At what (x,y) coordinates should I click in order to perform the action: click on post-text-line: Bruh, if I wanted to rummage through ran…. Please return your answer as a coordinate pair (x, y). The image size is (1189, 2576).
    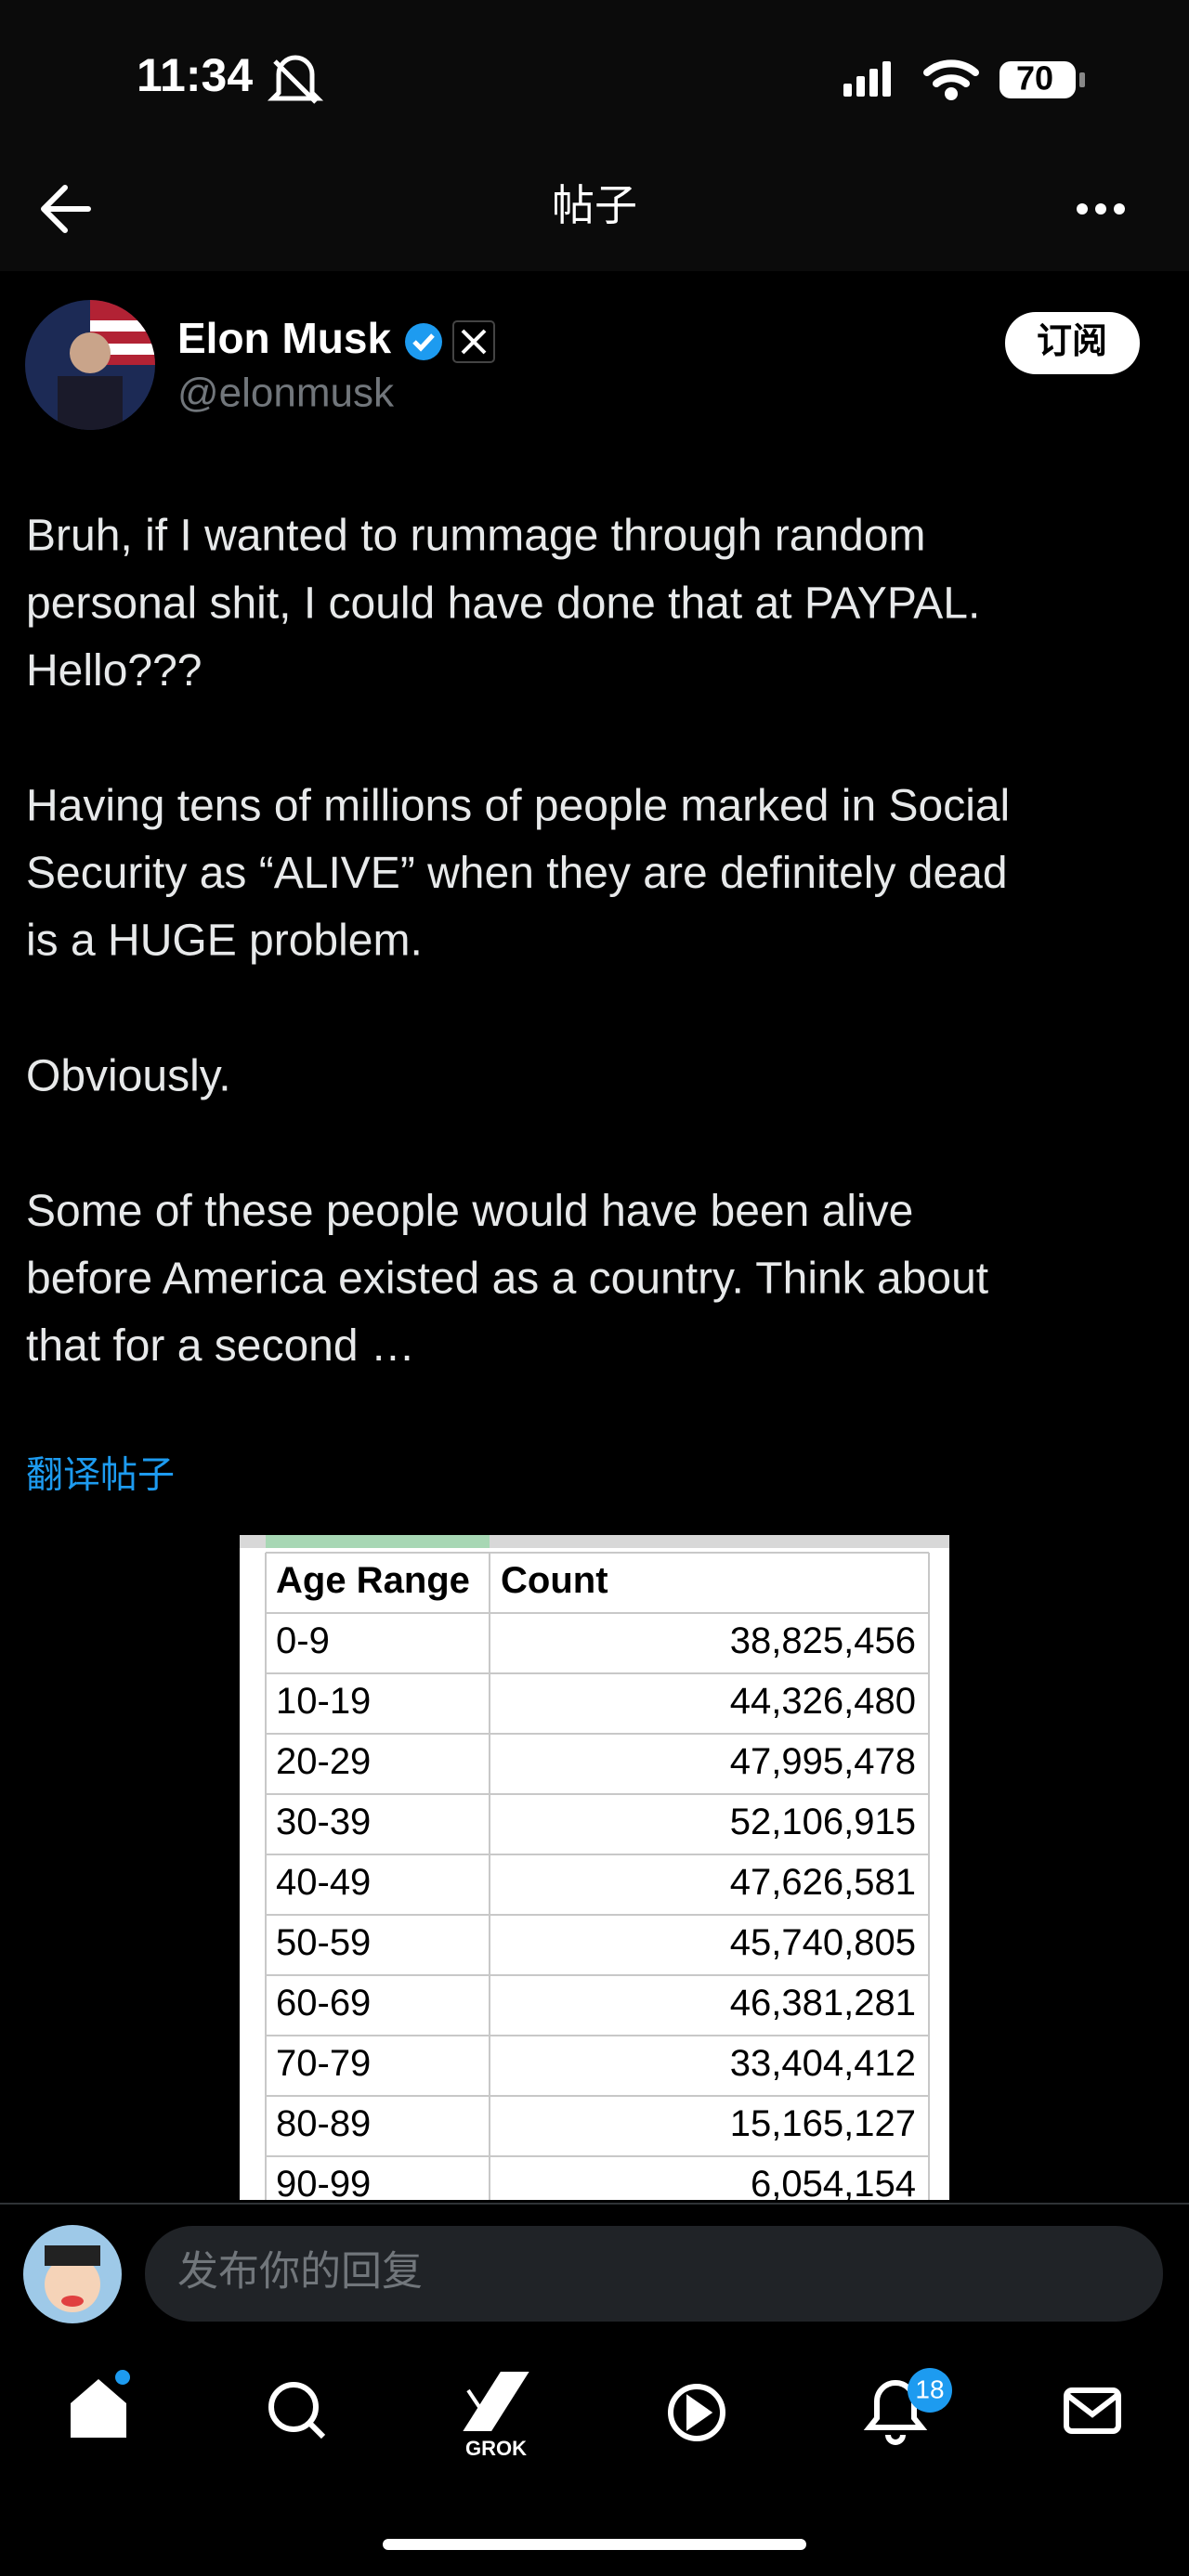
    Looking at the image, I should click on (476, 536).